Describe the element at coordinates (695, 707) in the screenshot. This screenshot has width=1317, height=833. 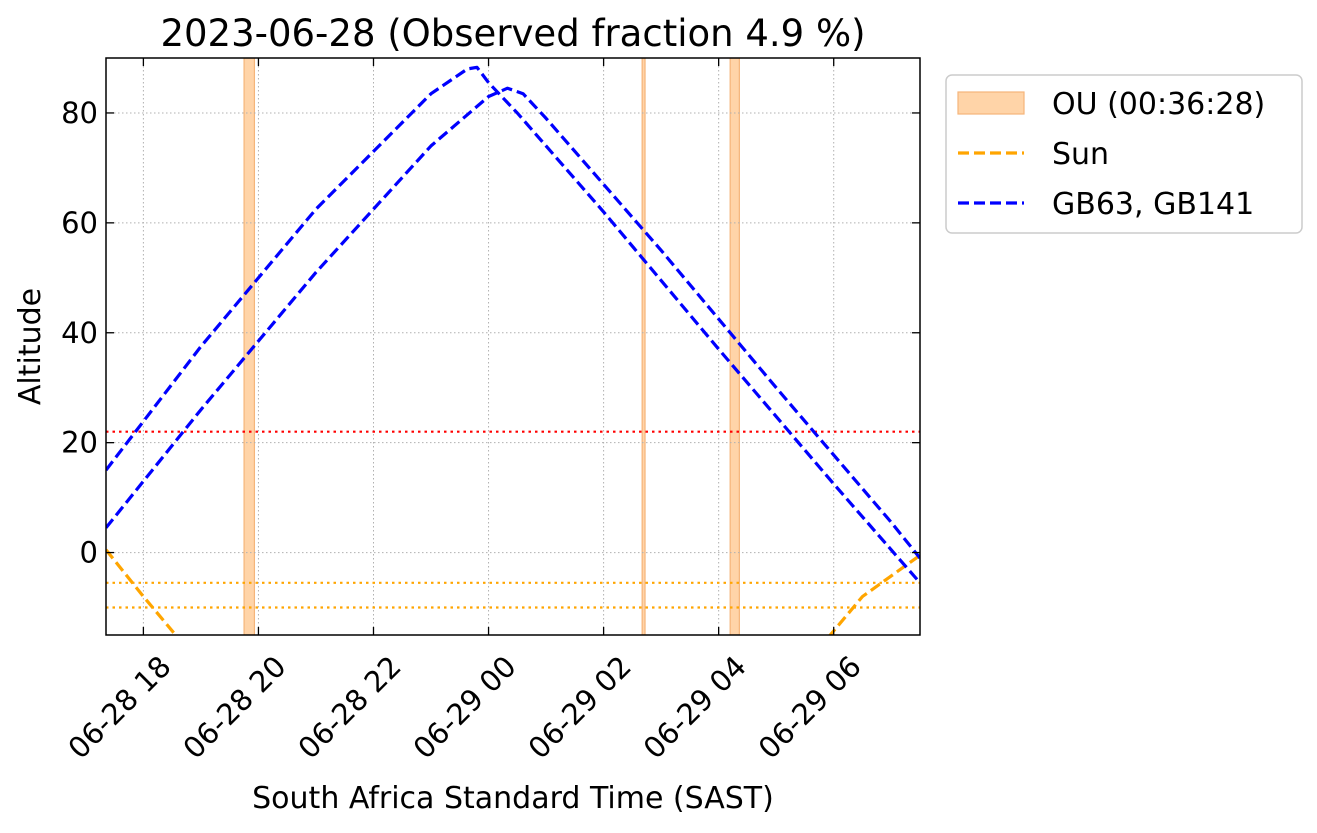
I see `x-tick-label: 06-29 04` at that location.